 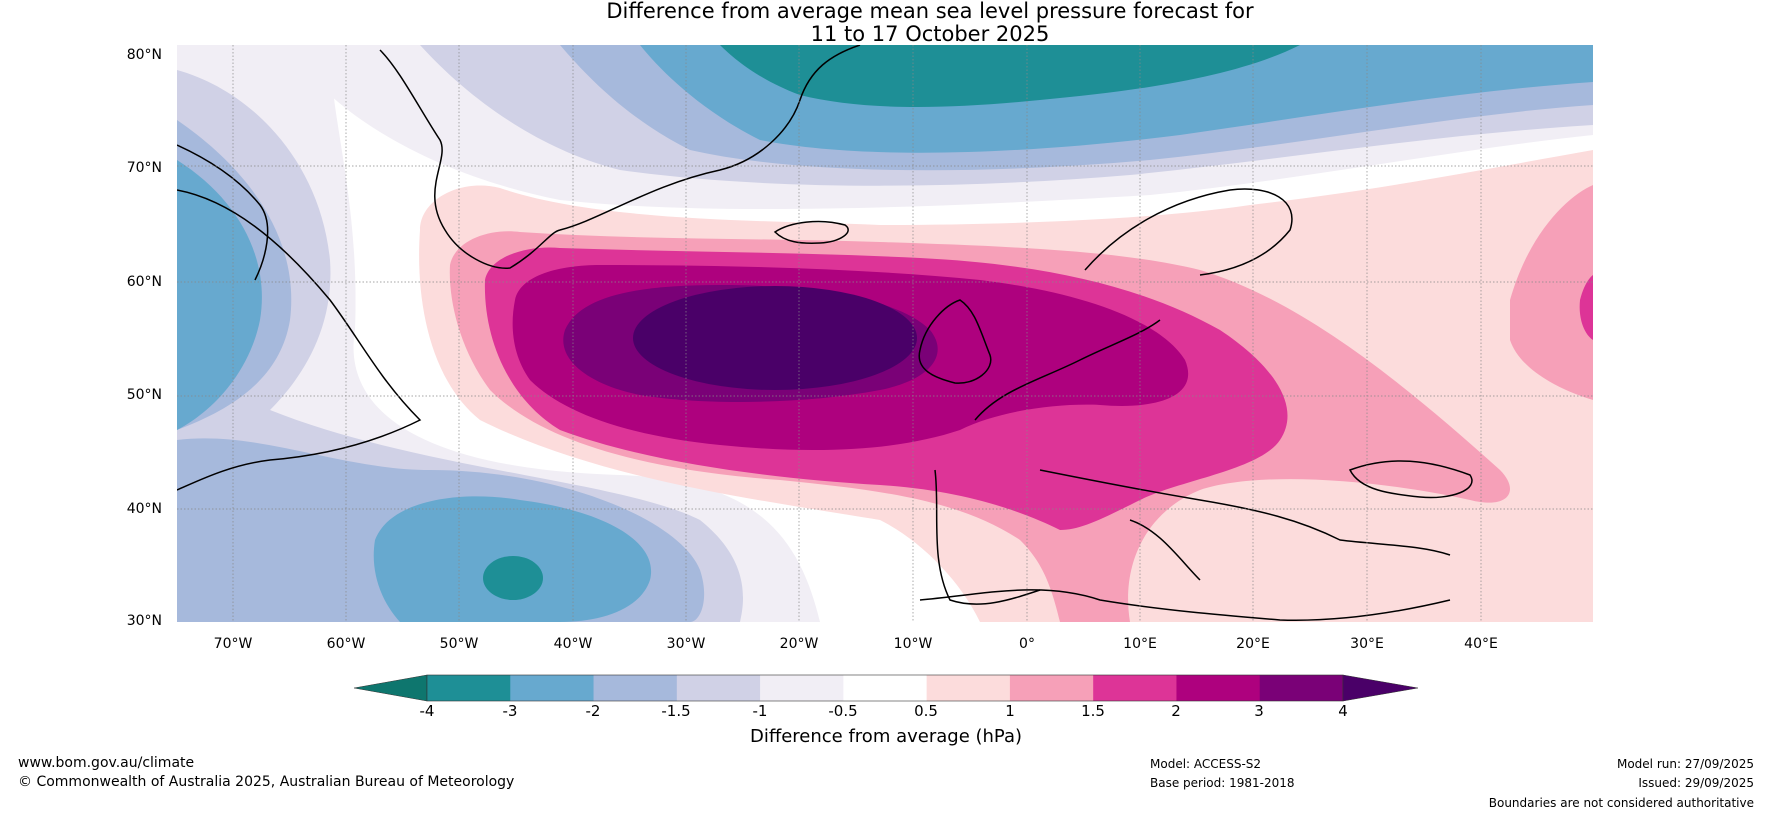 What do you see at coordinates (1010, 711) in the screenshot?
I see `colorbar-tick-label: 1` at bounding box center [1010, 711].